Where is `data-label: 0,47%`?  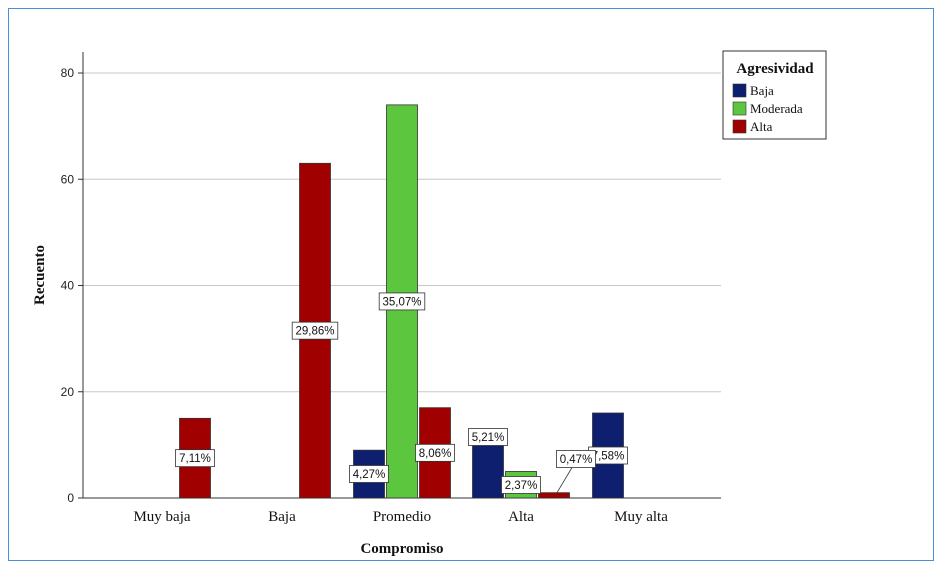 data-label: 0,47% is located at coordinates (576, 460).